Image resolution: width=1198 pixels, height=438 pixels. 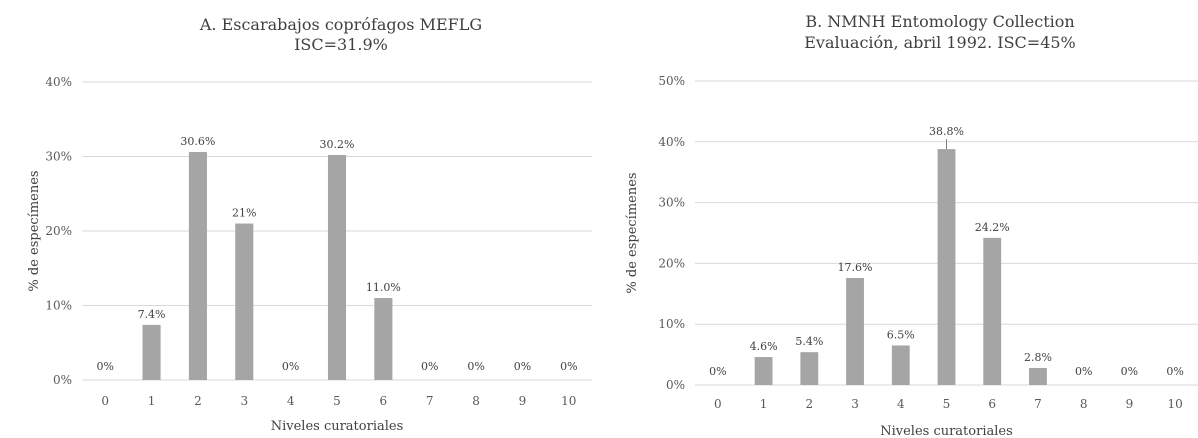 I want to click on data-label: 5.4%, so click(x=809, y=341).